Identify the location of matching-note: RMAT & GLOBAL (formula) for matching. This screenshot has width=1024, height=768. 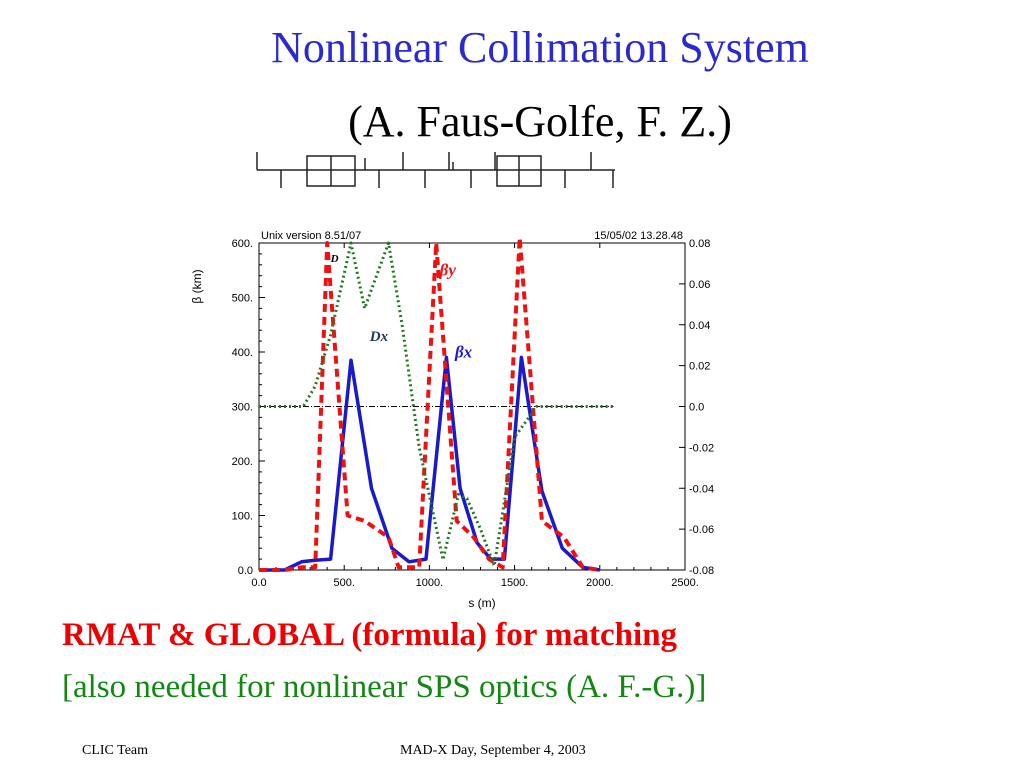
(370, 635).